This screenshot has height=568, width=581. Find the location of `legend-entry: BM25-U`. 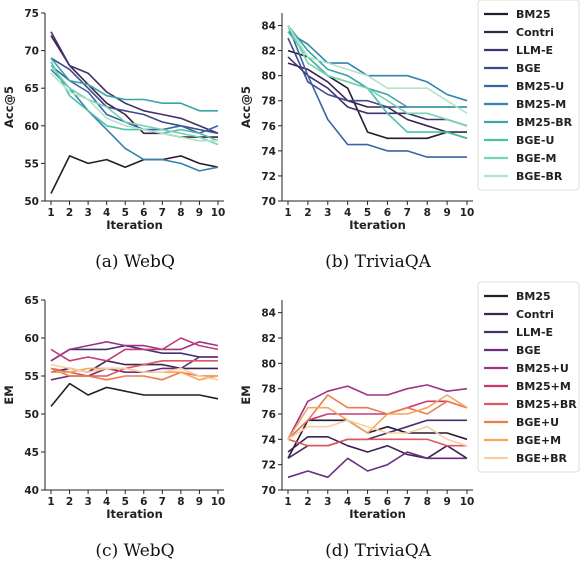

legend-entry: BM25-U is located at coordinates (540, 86).